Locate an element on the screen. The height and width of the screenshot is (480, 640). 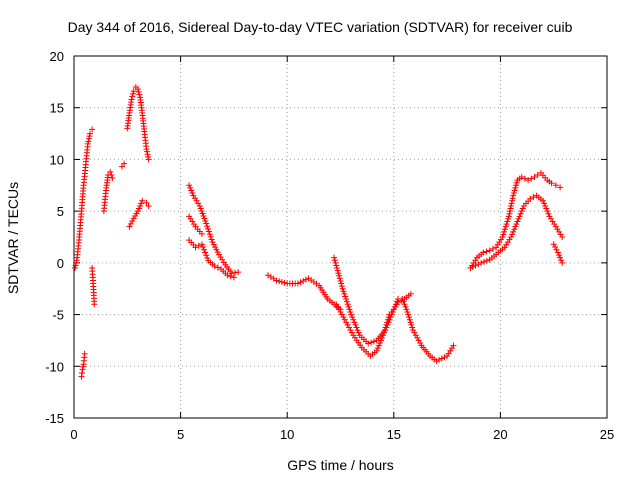
series-arc-4c is located at coordinates (195, 225).